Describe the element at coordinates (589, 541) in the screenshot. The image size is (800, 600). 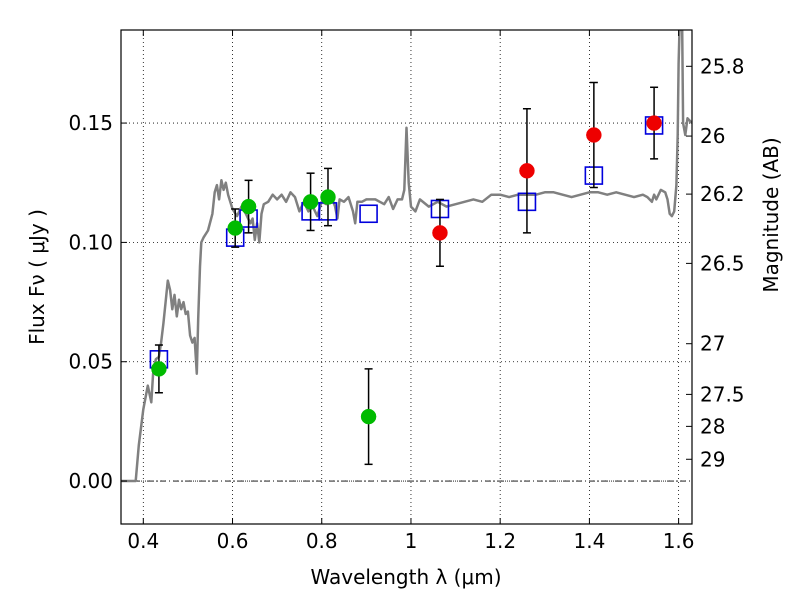
I see `x-tick-label-1-4: 1.4` at that location.